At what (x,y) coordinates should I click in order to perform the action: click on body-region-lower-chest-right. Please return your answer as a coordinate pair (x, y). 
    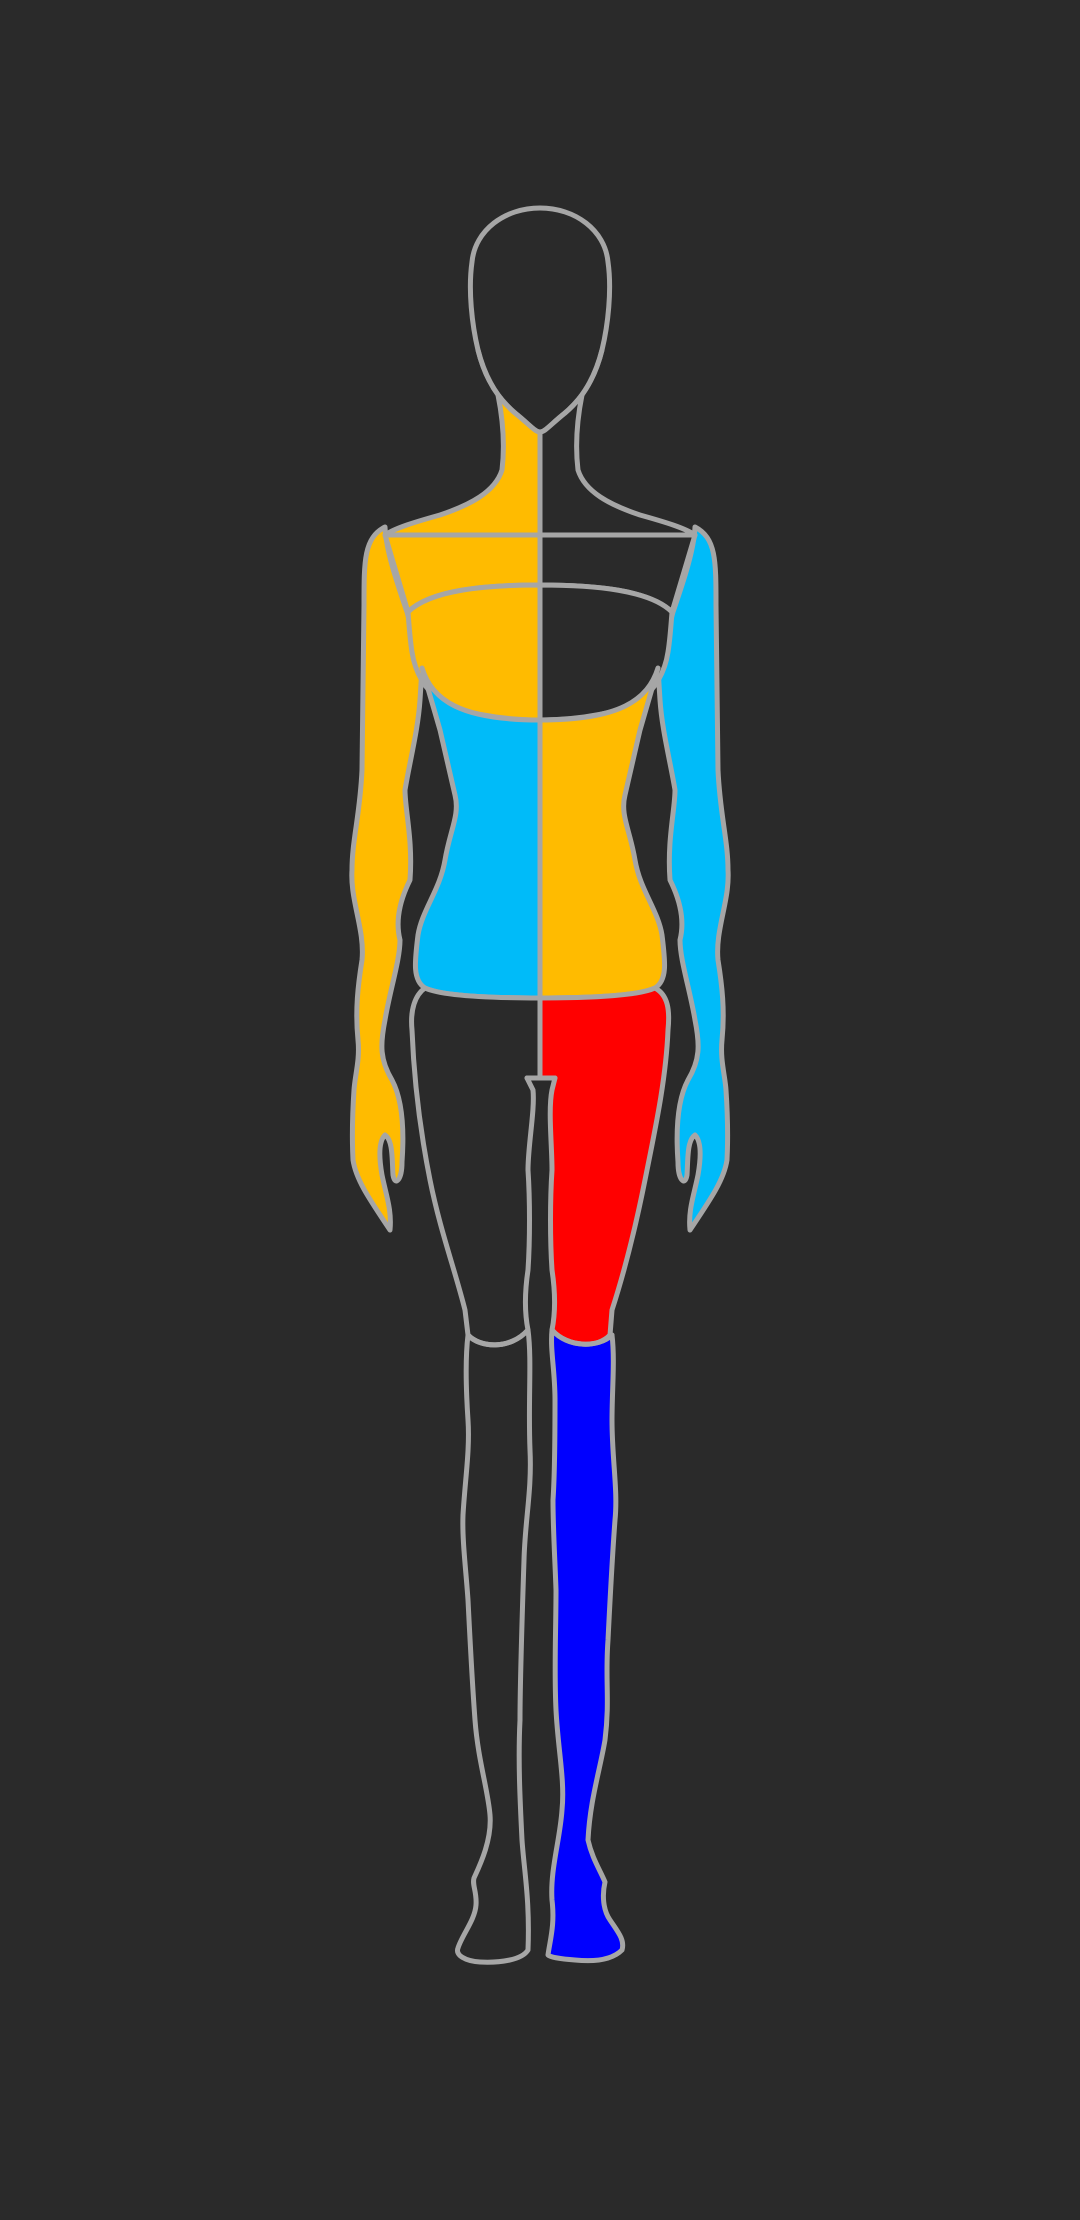
    Looking at the image, I should click on (474, 652).